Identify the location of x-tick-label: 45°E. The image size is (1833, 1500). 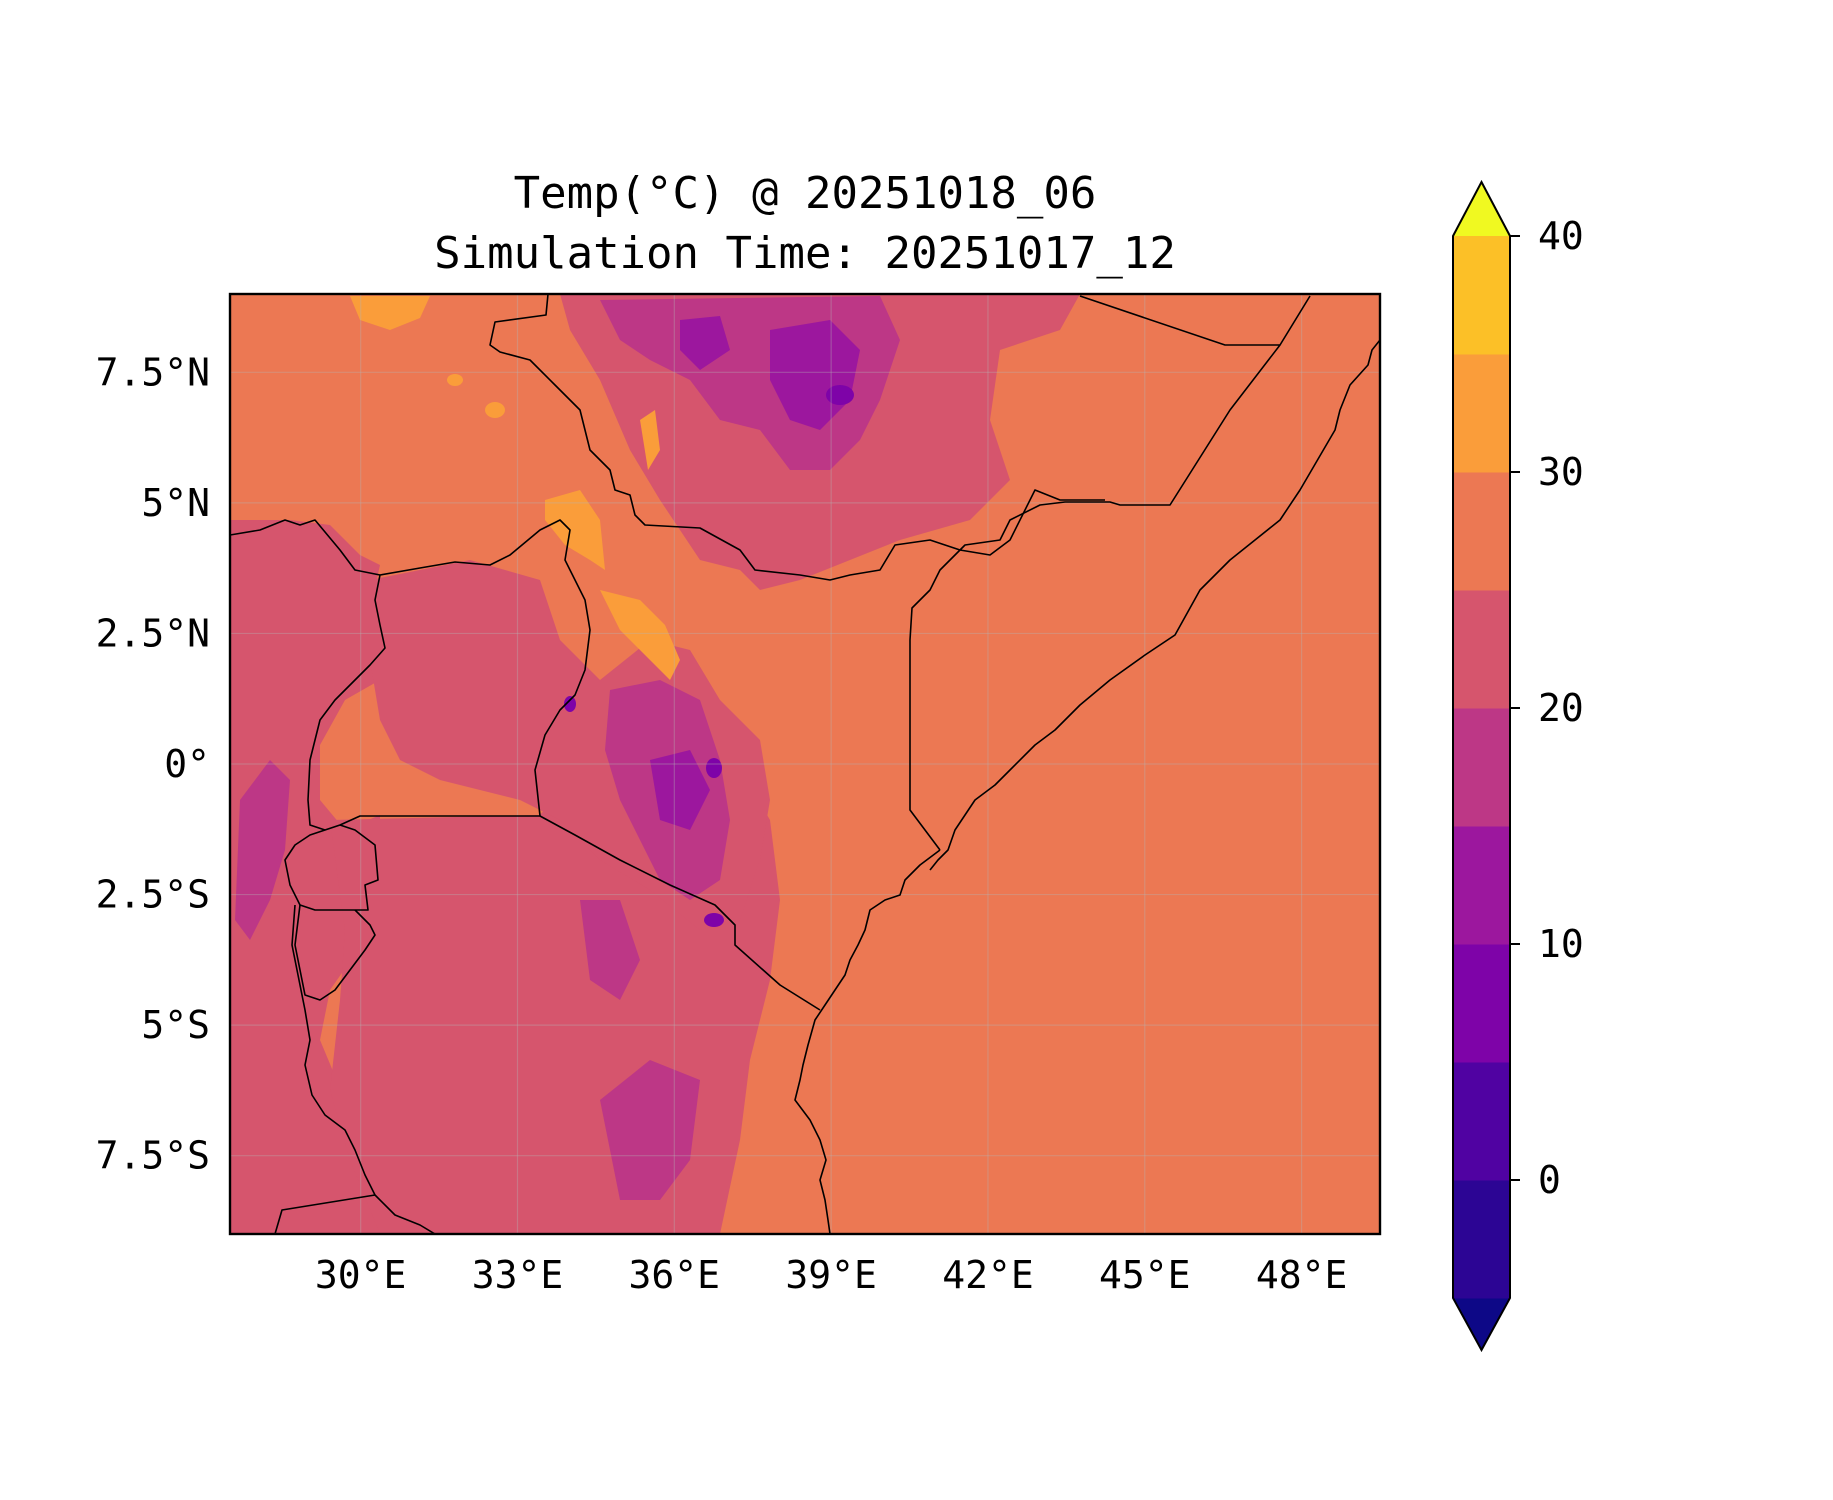
(1145, 1275).